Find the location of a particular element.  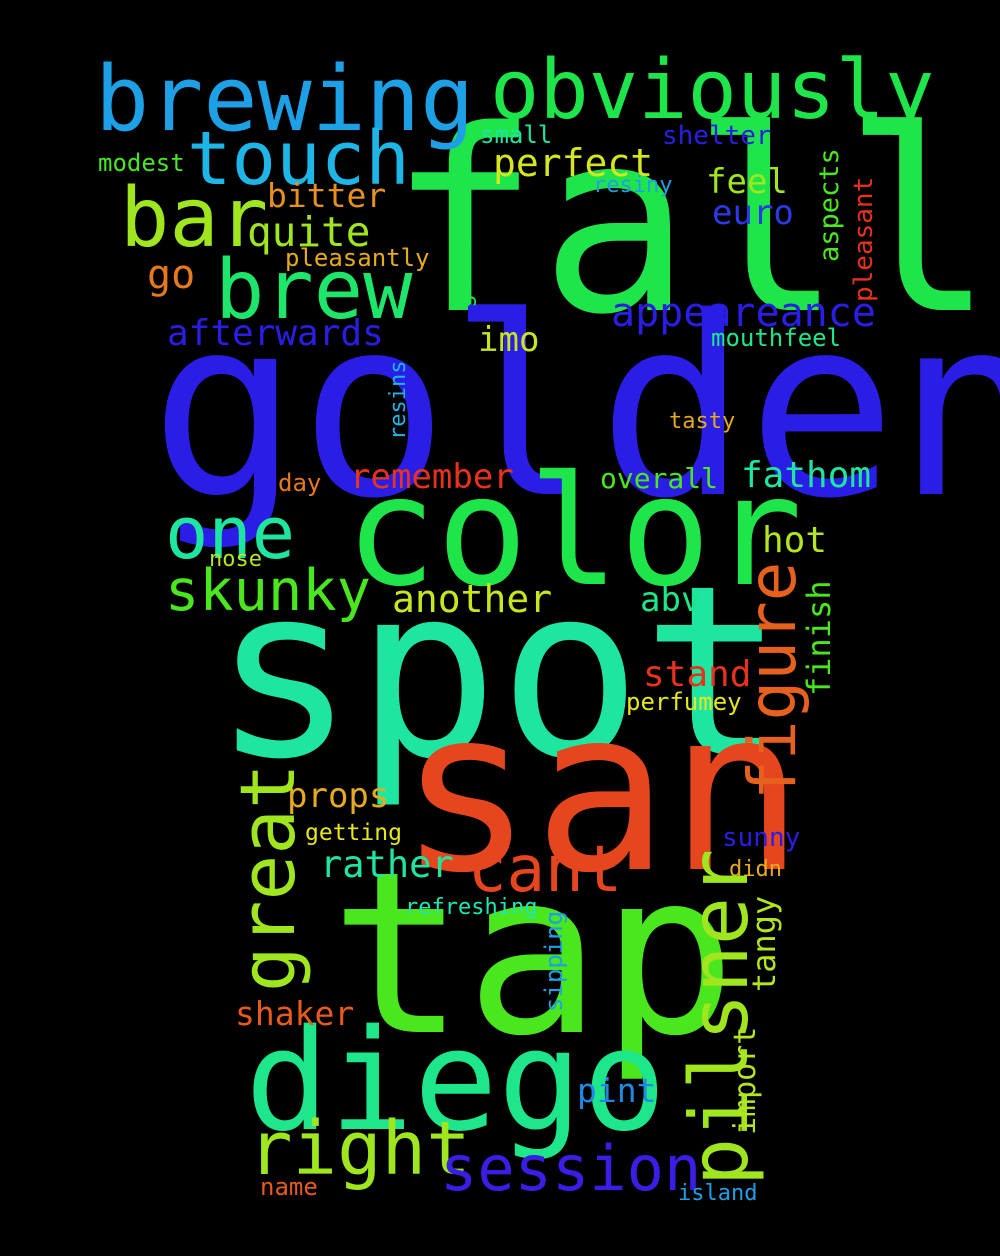

word-great: great is located at coordinates (267, 877).